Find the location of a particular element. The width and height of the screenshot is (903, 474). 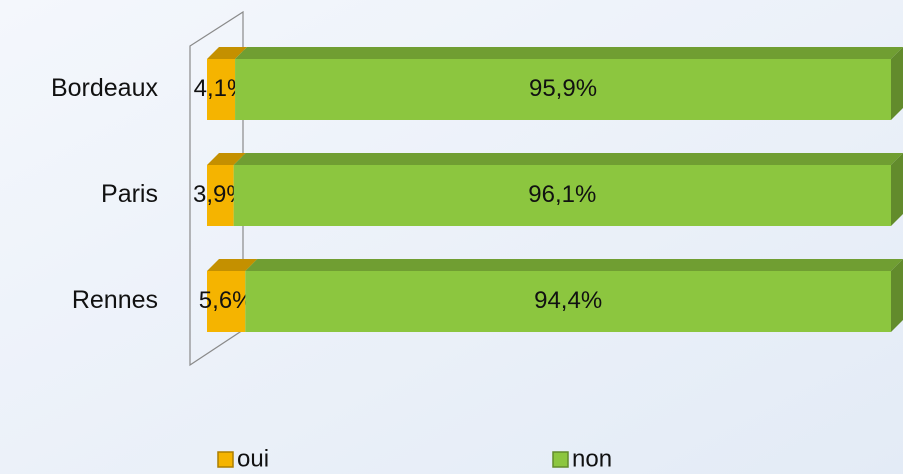

value-label: 5,6% is located at coordinates (226, 300).